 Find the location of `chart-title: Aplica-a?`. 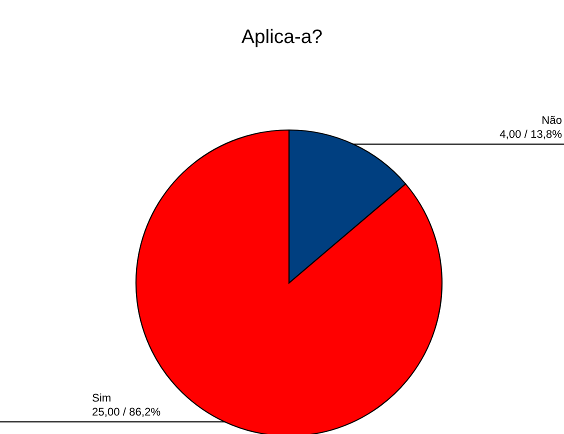

chart-title: Aplica-a? is located at coordinates (282, 38).